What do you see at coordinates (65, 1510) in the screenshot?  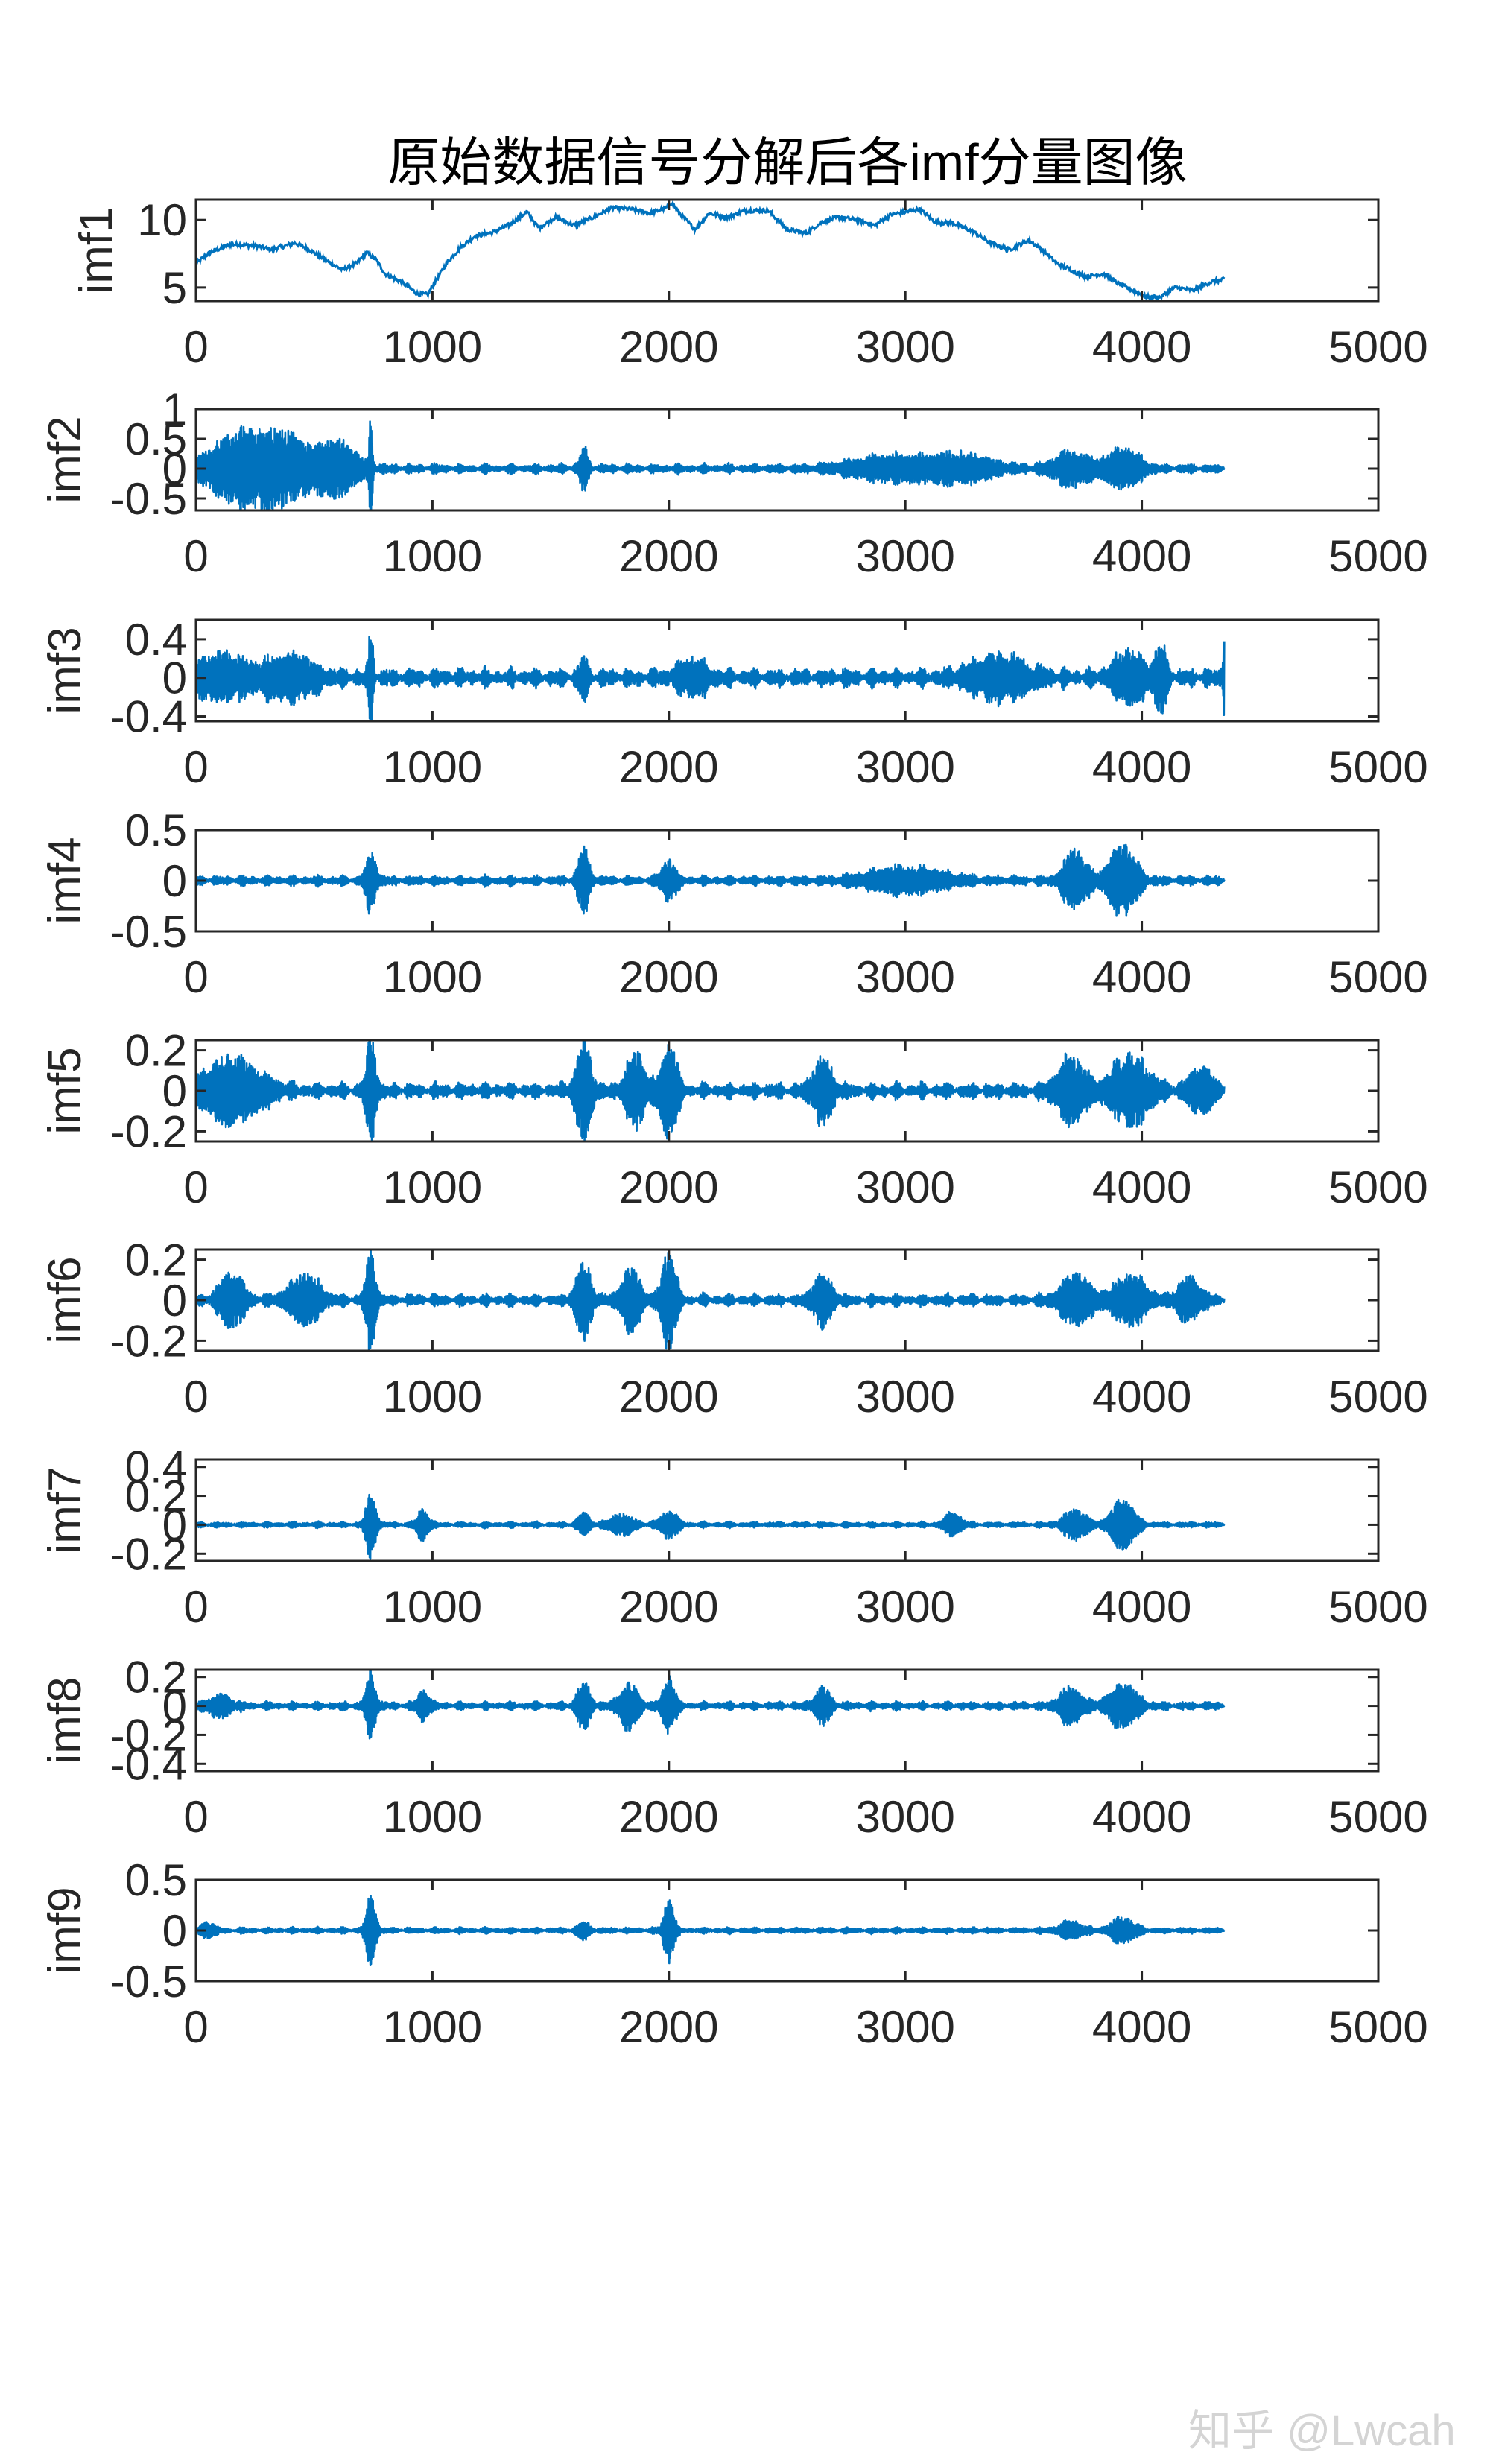 I see `imf7-axis-label: imf7` at bounding box center [65, 1510].